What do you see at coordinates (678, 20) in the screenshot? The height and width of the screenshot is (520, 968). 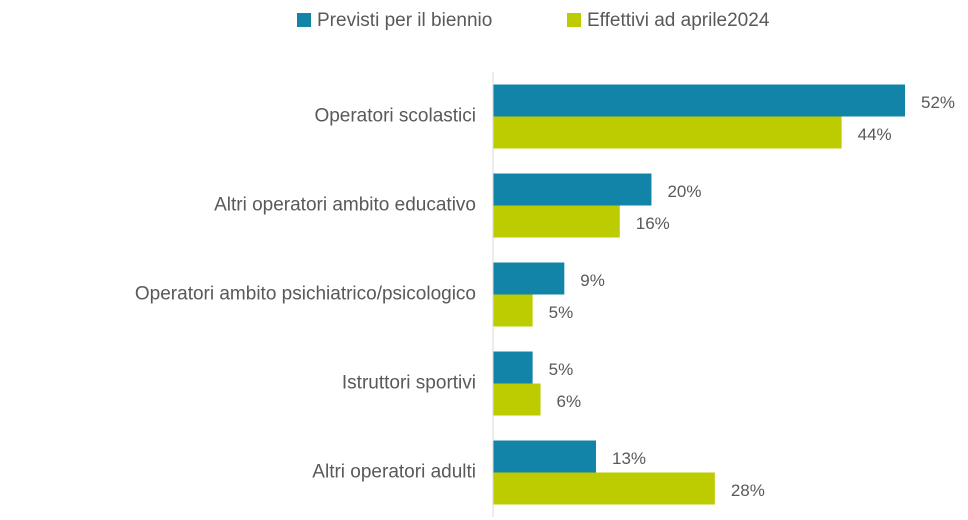 I see `legend-label: Effettivi ad aprile2024` at bounding box center [678, 20].